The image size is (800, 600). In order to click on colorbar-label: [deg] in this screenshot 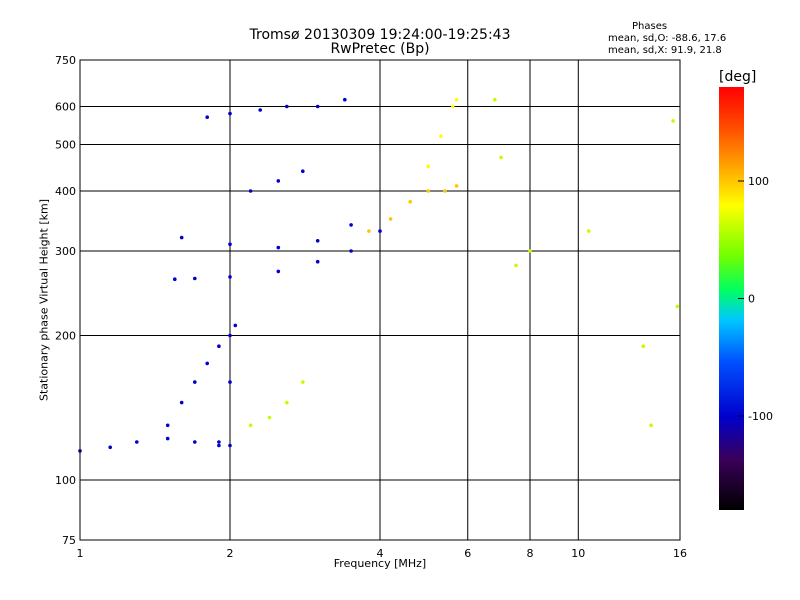, I will do `click(738, 77)`.